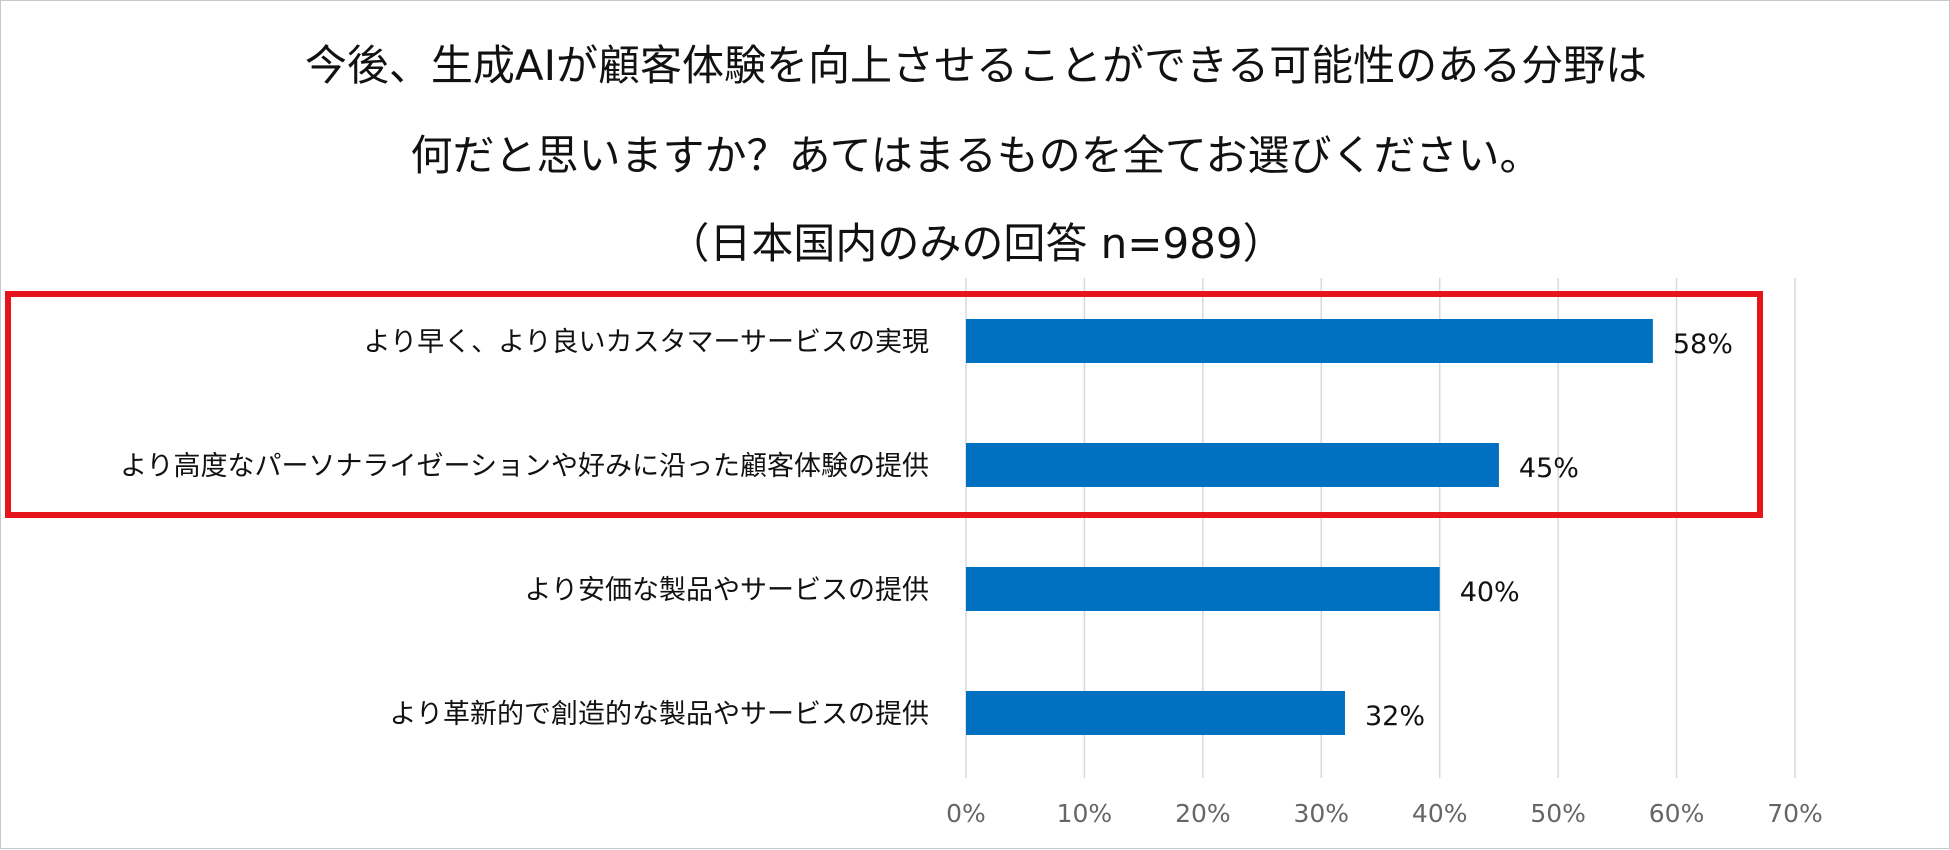 This screenshot has width=1950, height=850. I want to click on category-label-2: より安価な製品やサービスの提供, so click(727, 590).